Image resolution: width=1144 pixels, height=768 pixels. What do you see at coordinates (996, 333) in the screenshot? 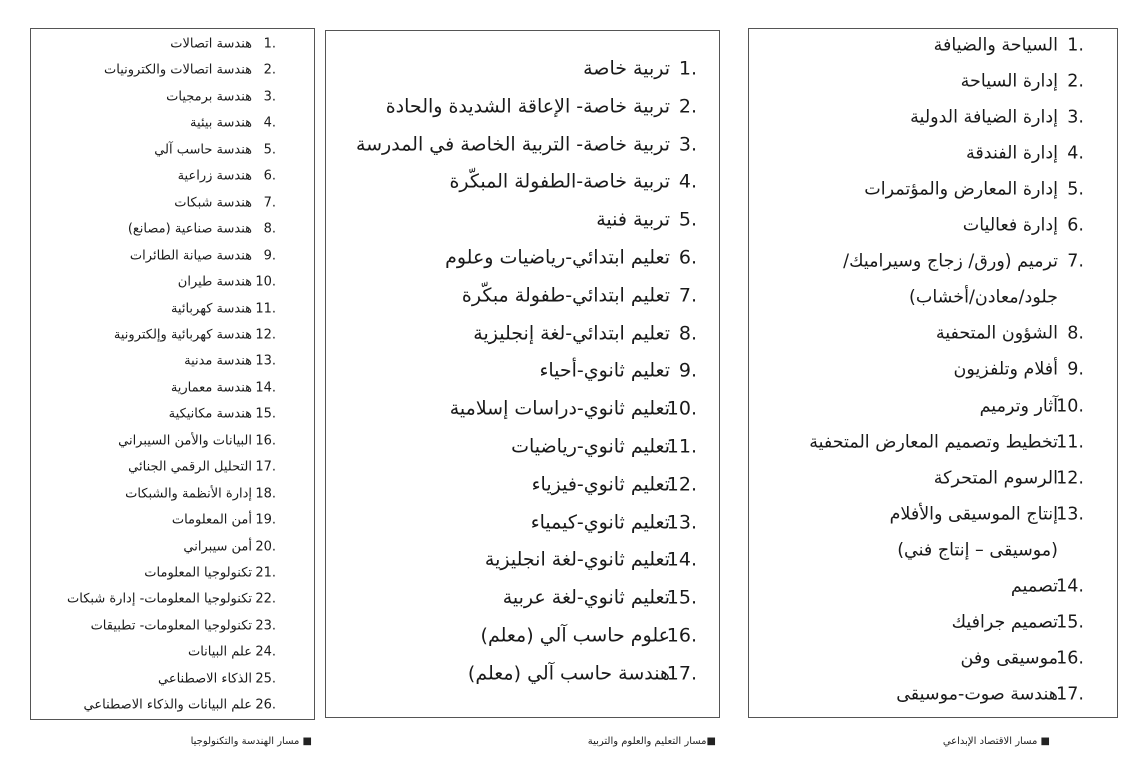
I see `list-item-text: الشؤون المتحفية` at bounding box center [996, 333].